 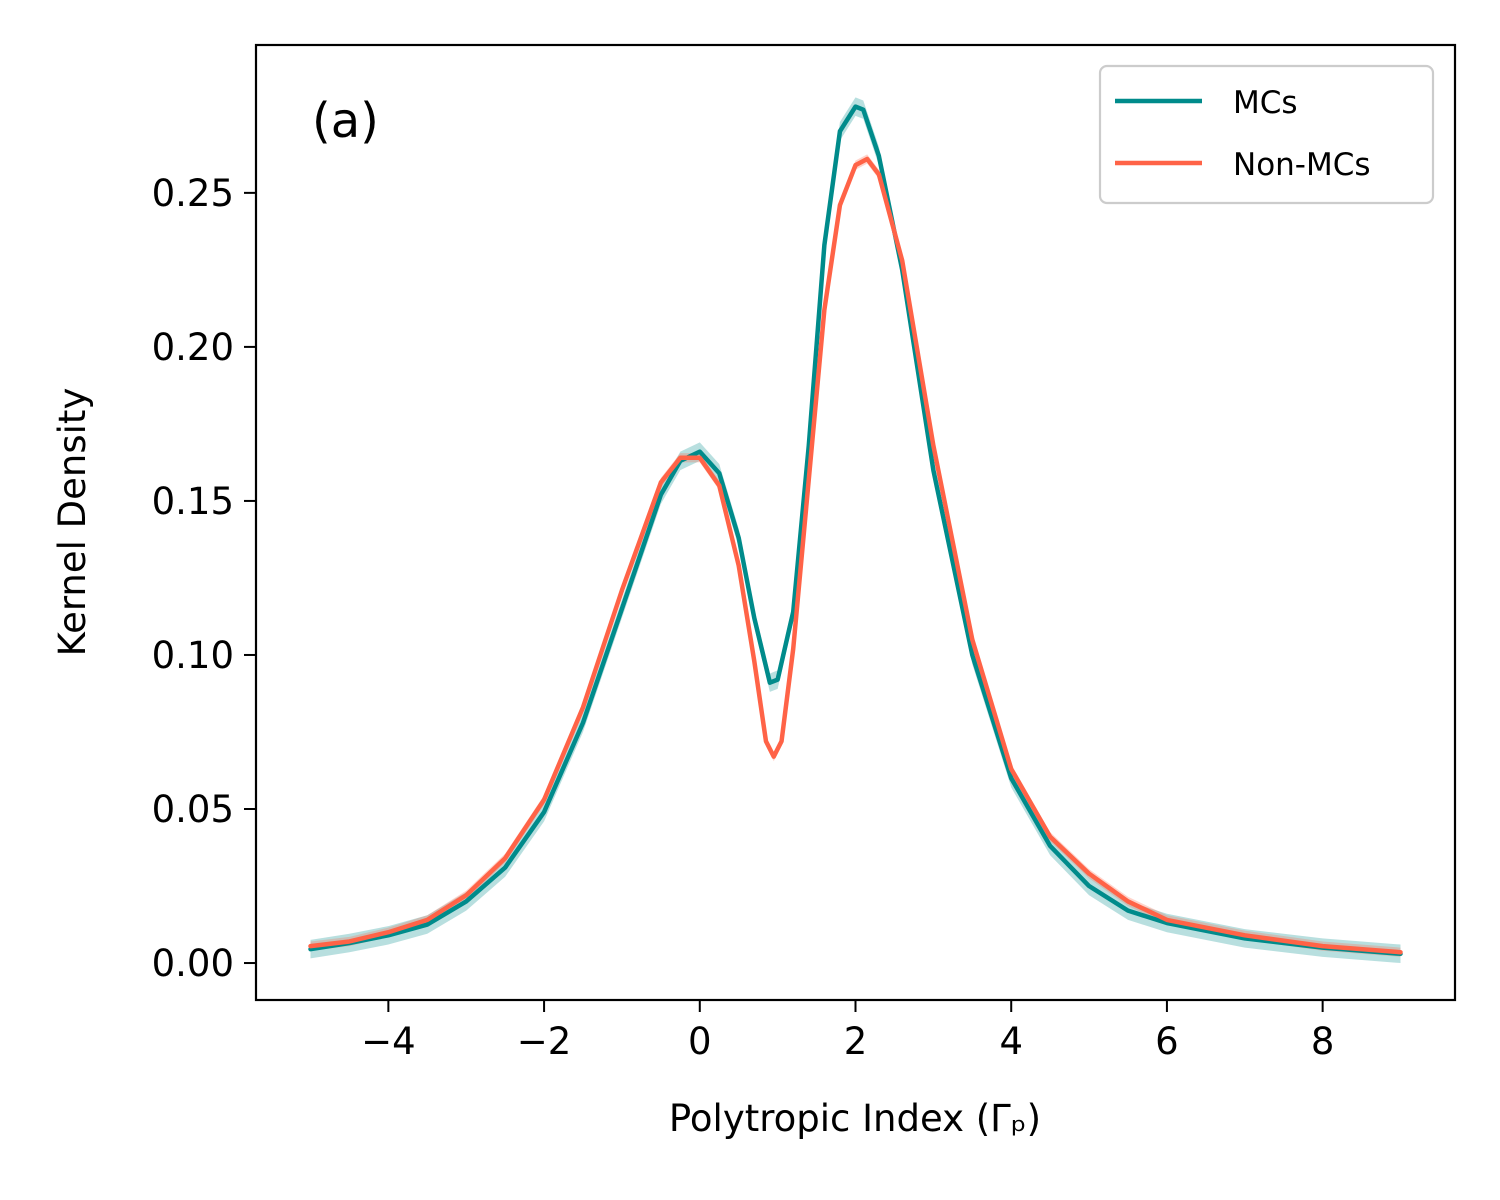 I want to click on x-tick-label: 0, so click(x=700, y=1041).